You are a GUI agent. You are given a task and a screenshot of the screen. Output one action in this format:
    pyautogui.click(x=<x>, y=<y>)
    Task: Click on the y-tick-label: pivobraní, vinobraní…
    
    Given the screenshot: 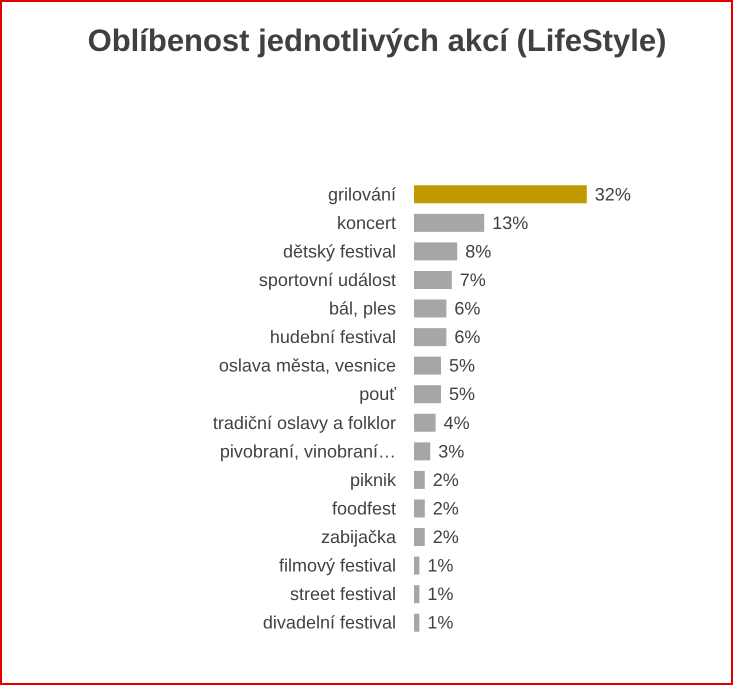 What is the action you would take?
    pyautogui.click(x=308, y=451)
    